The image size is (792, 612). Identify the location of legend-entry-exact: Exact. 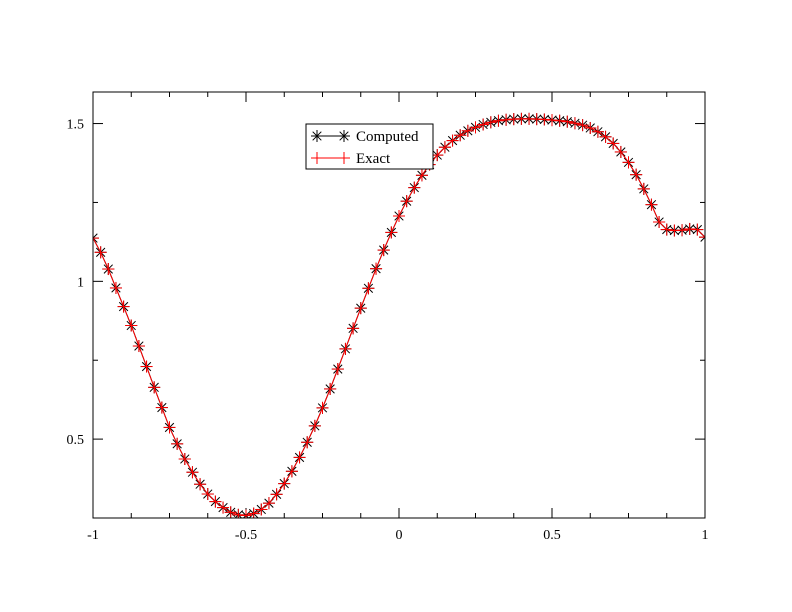
(351, 159).